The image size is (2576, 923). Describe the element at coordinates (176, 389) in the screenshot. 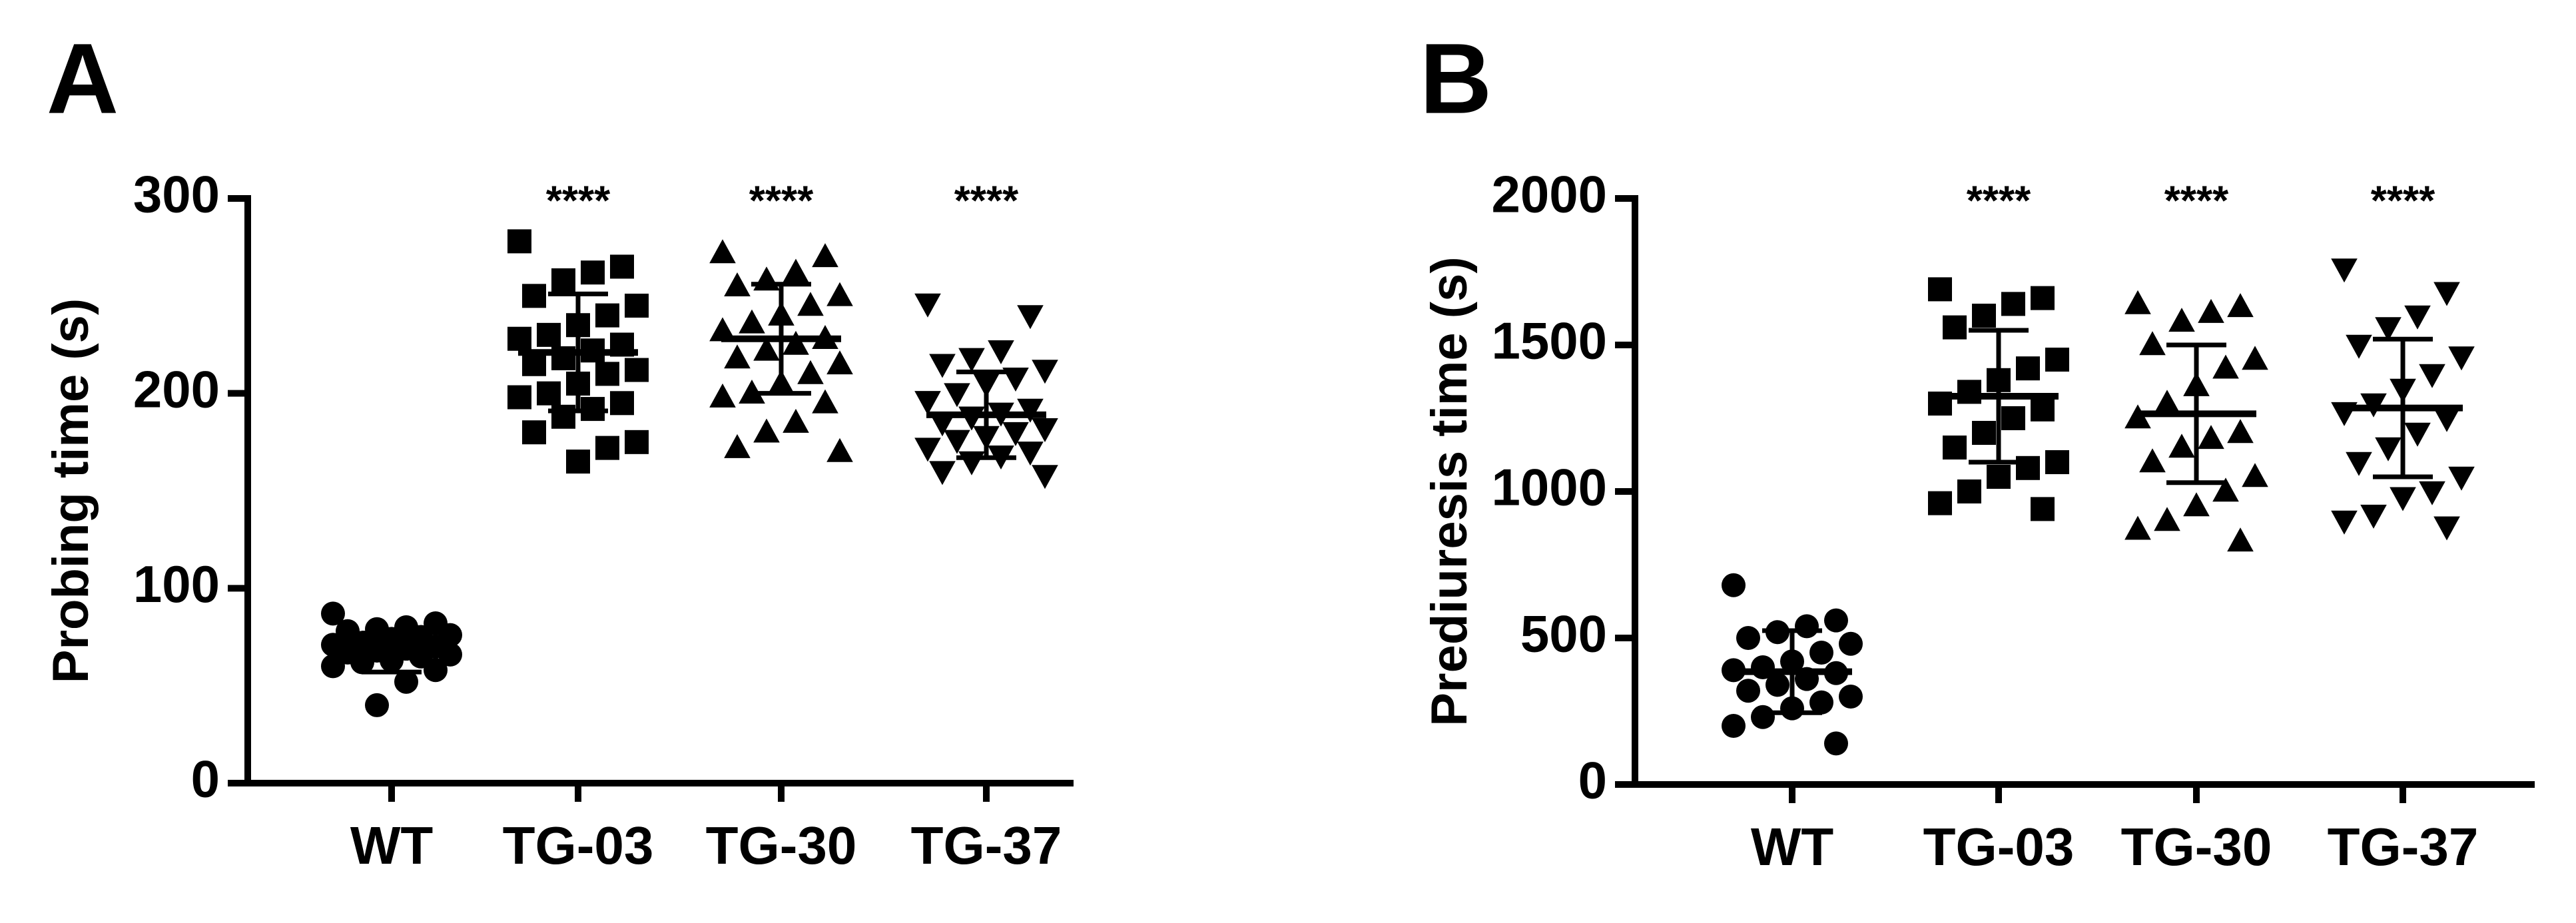

I see `y-tick-label: 200` at that location.